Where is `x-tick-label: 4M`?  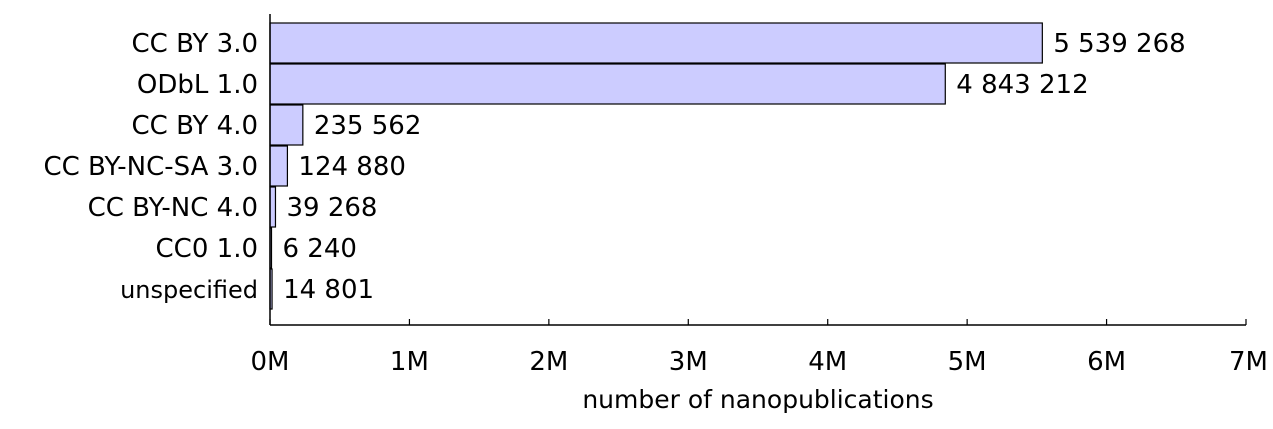 x-tick-label: 4M is located at coordinates (827, 362).